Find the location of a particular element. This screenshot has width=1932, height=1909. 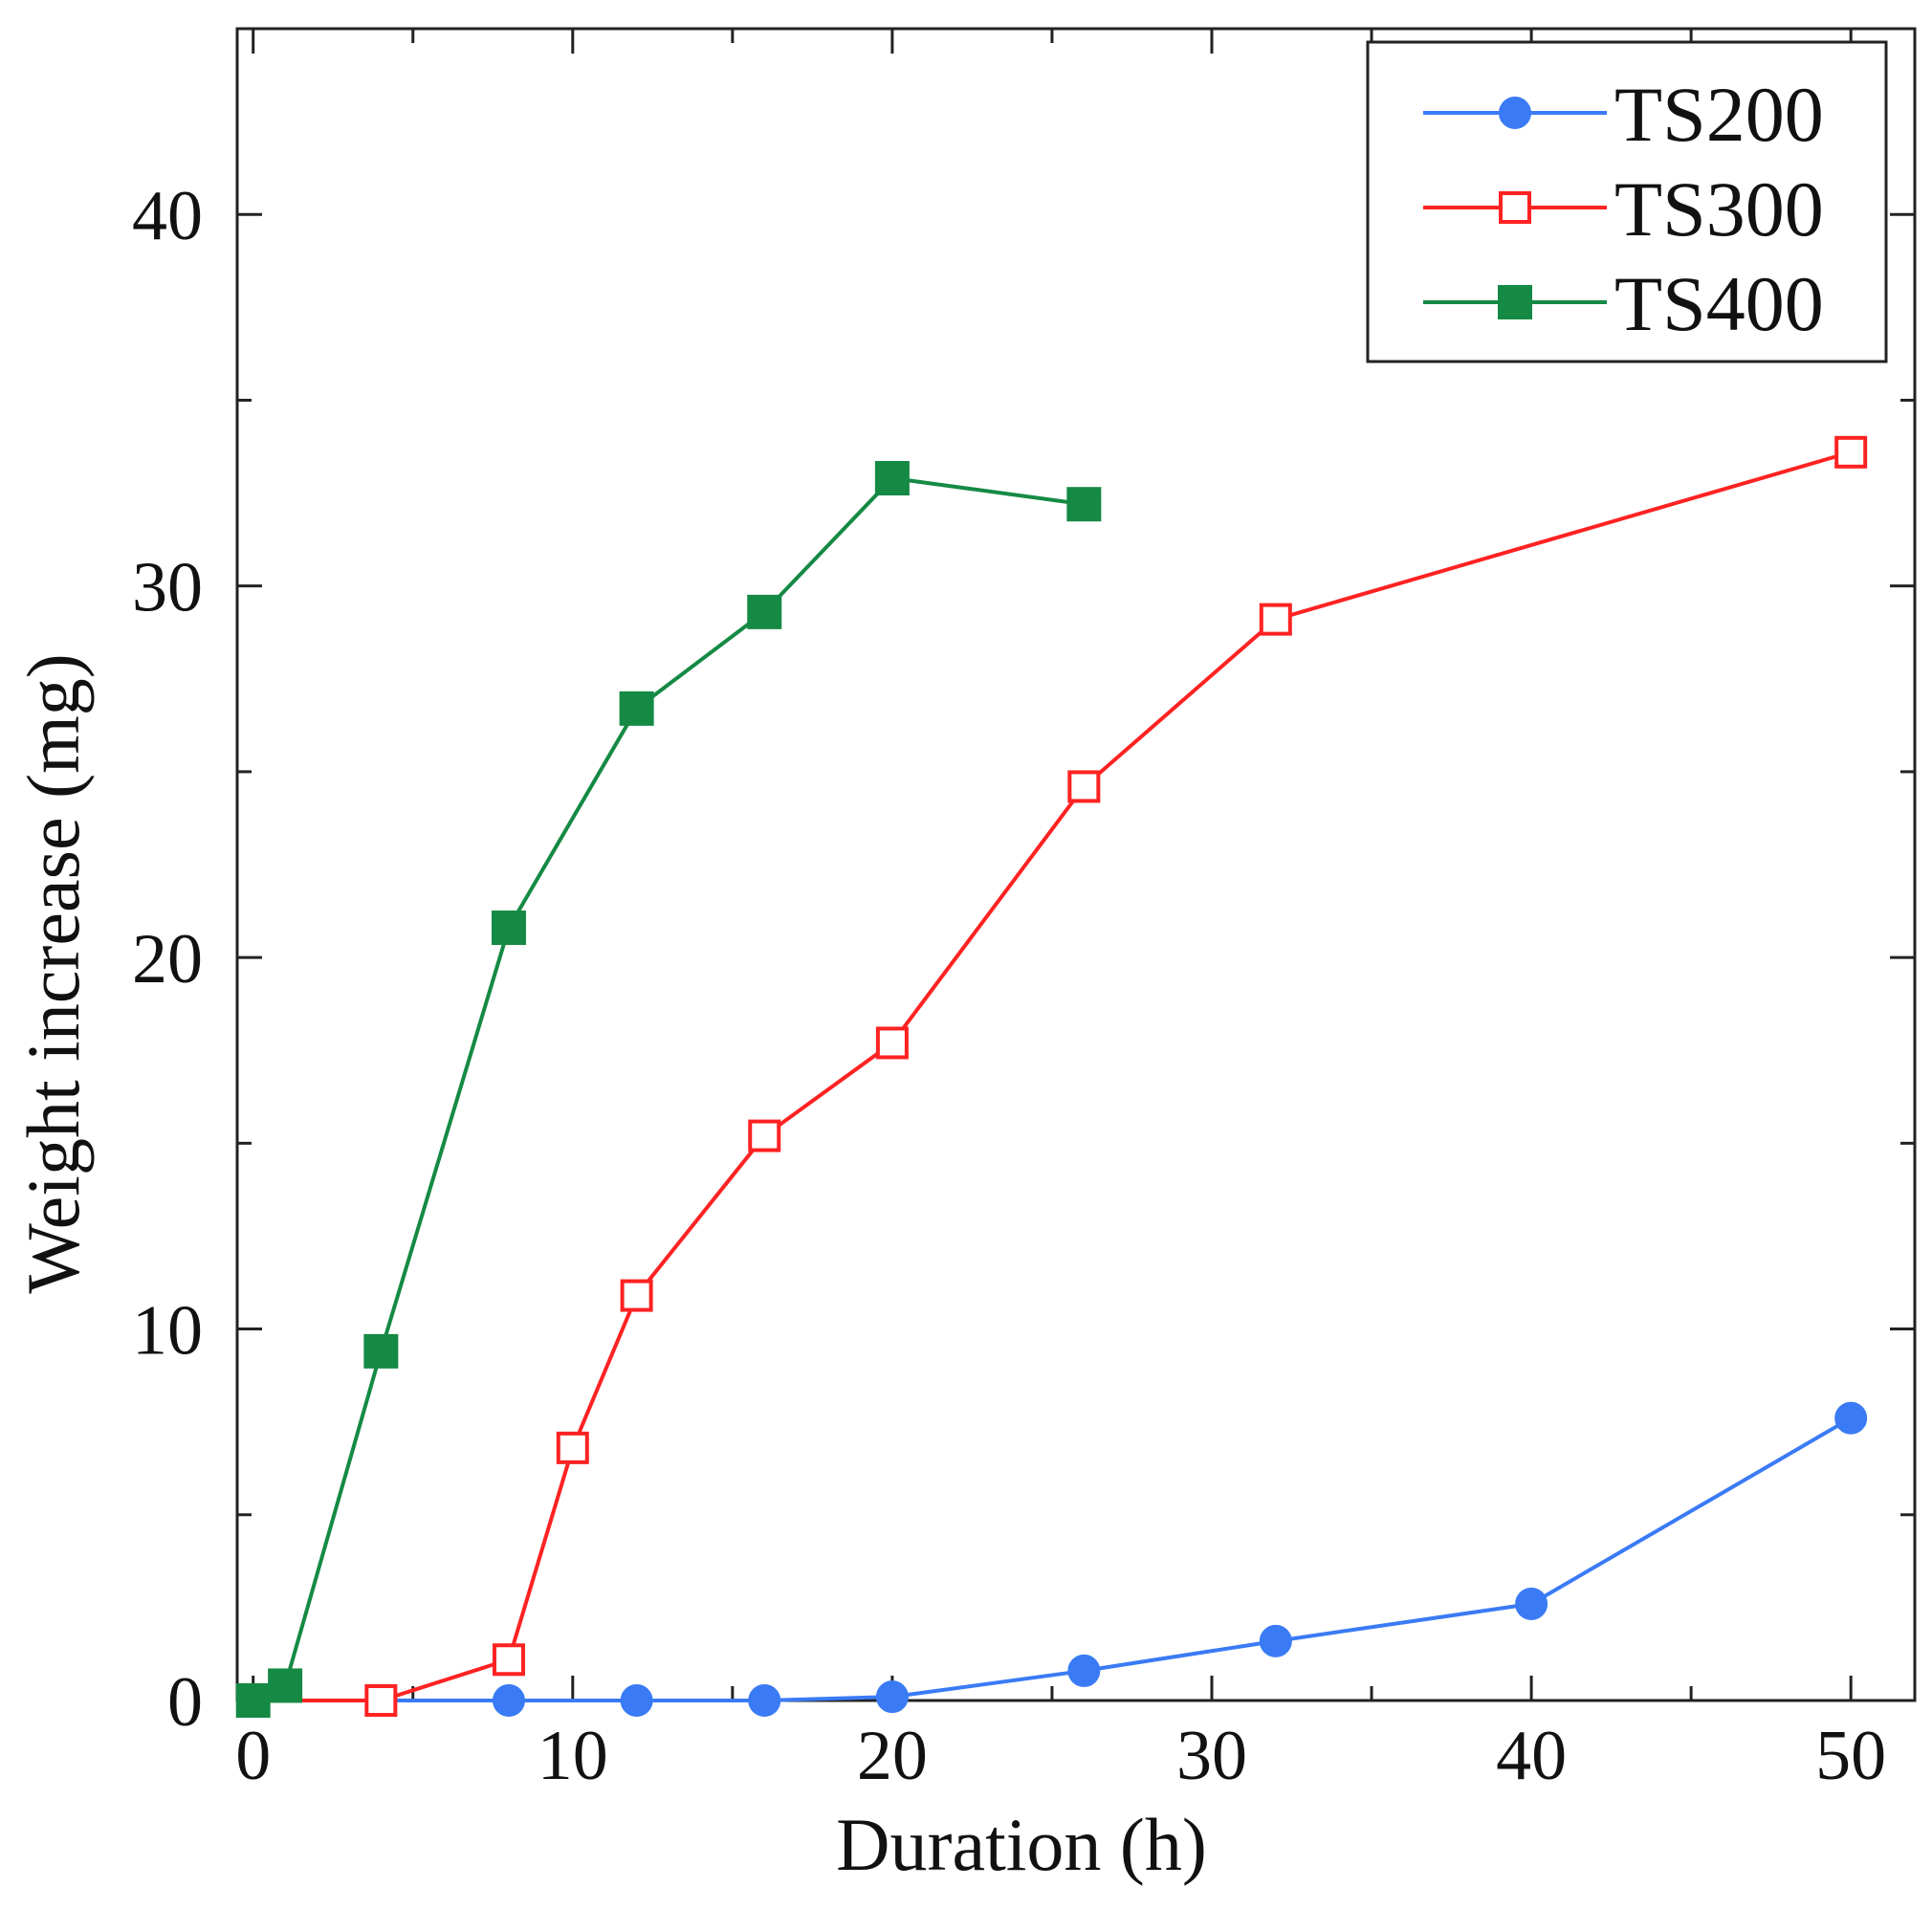

y-tick-label: 10 is located at coordinates (167, 1331).